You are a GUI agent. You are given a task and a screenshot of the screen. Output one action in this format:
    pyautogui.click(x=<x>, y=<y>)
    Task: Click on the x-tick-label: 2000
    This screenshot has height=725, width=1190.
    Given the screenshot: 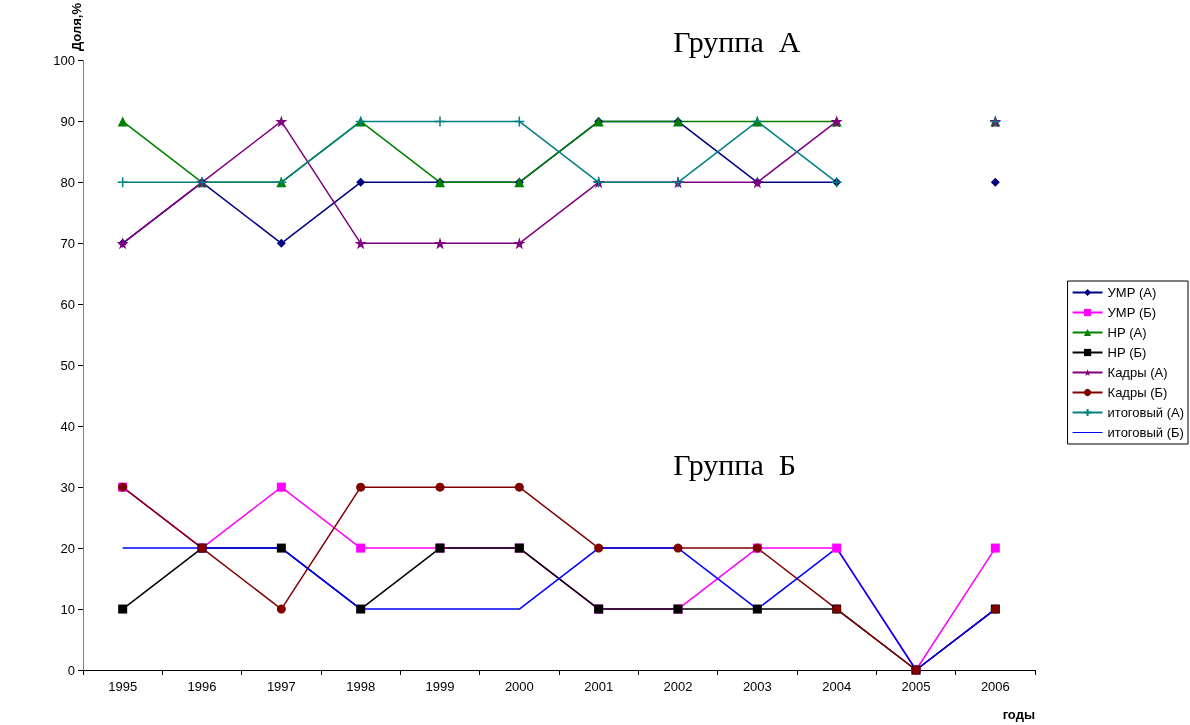 What is the action you would take?
    pyautogui.click(x=519, y=686)
    